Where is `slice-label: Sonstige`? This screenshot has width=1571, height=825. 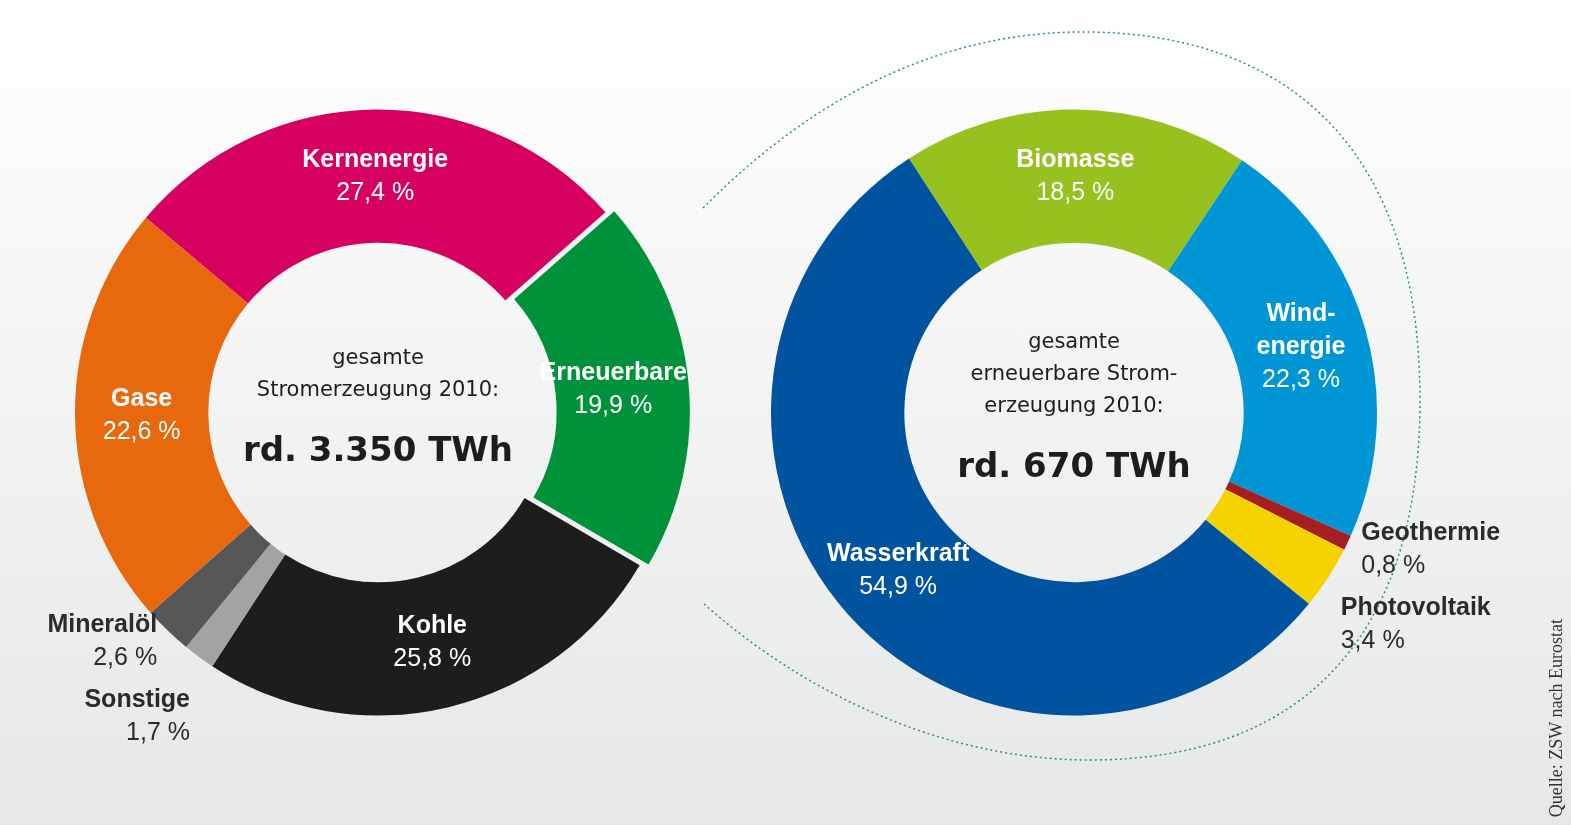 slice-label: Sonstige is located at coordinates (137, 697).